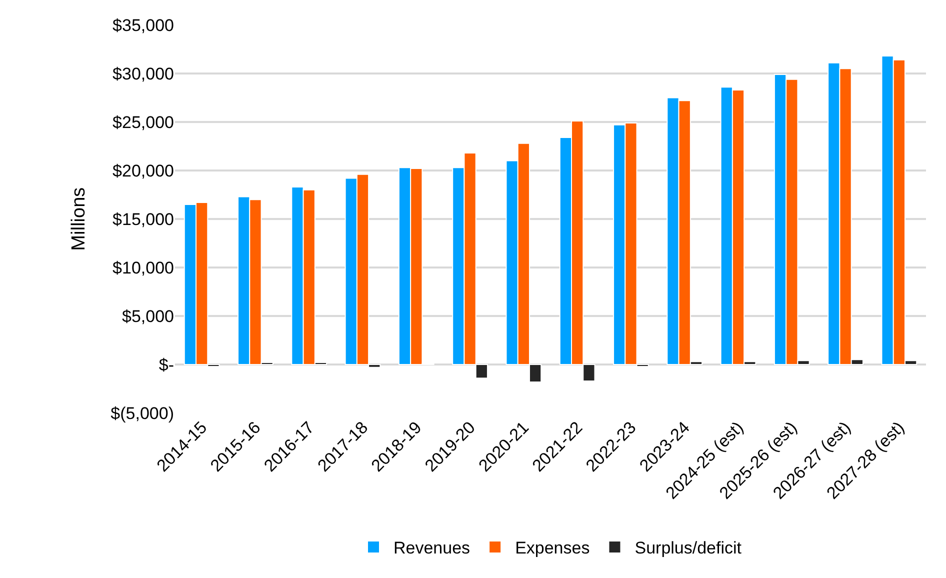 The height and width of the screenshot is (578, 946). I want to click on y-tick-label: $-, so click(166, 364).